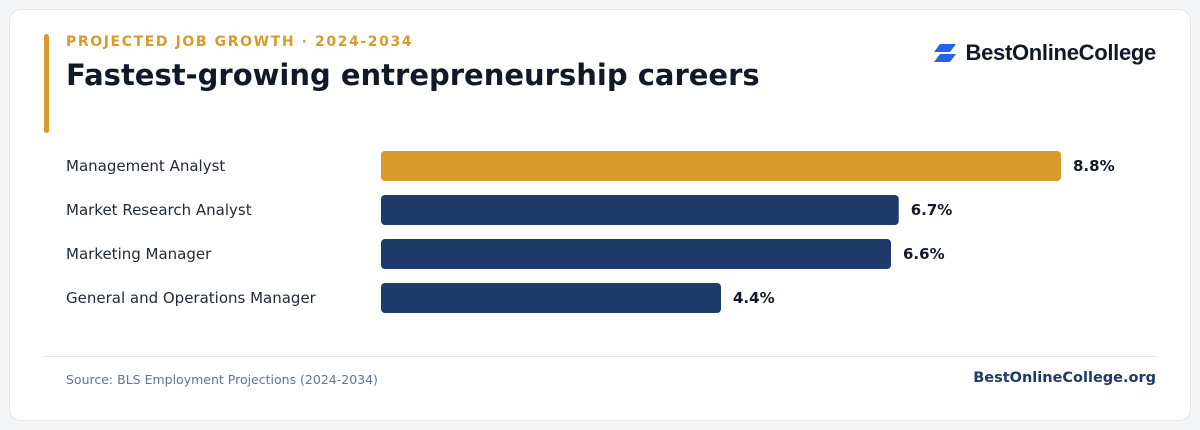 This screenshot has width=1200, height=430. I want to click on category-label: Market Research Analyst, so click(159, 210).